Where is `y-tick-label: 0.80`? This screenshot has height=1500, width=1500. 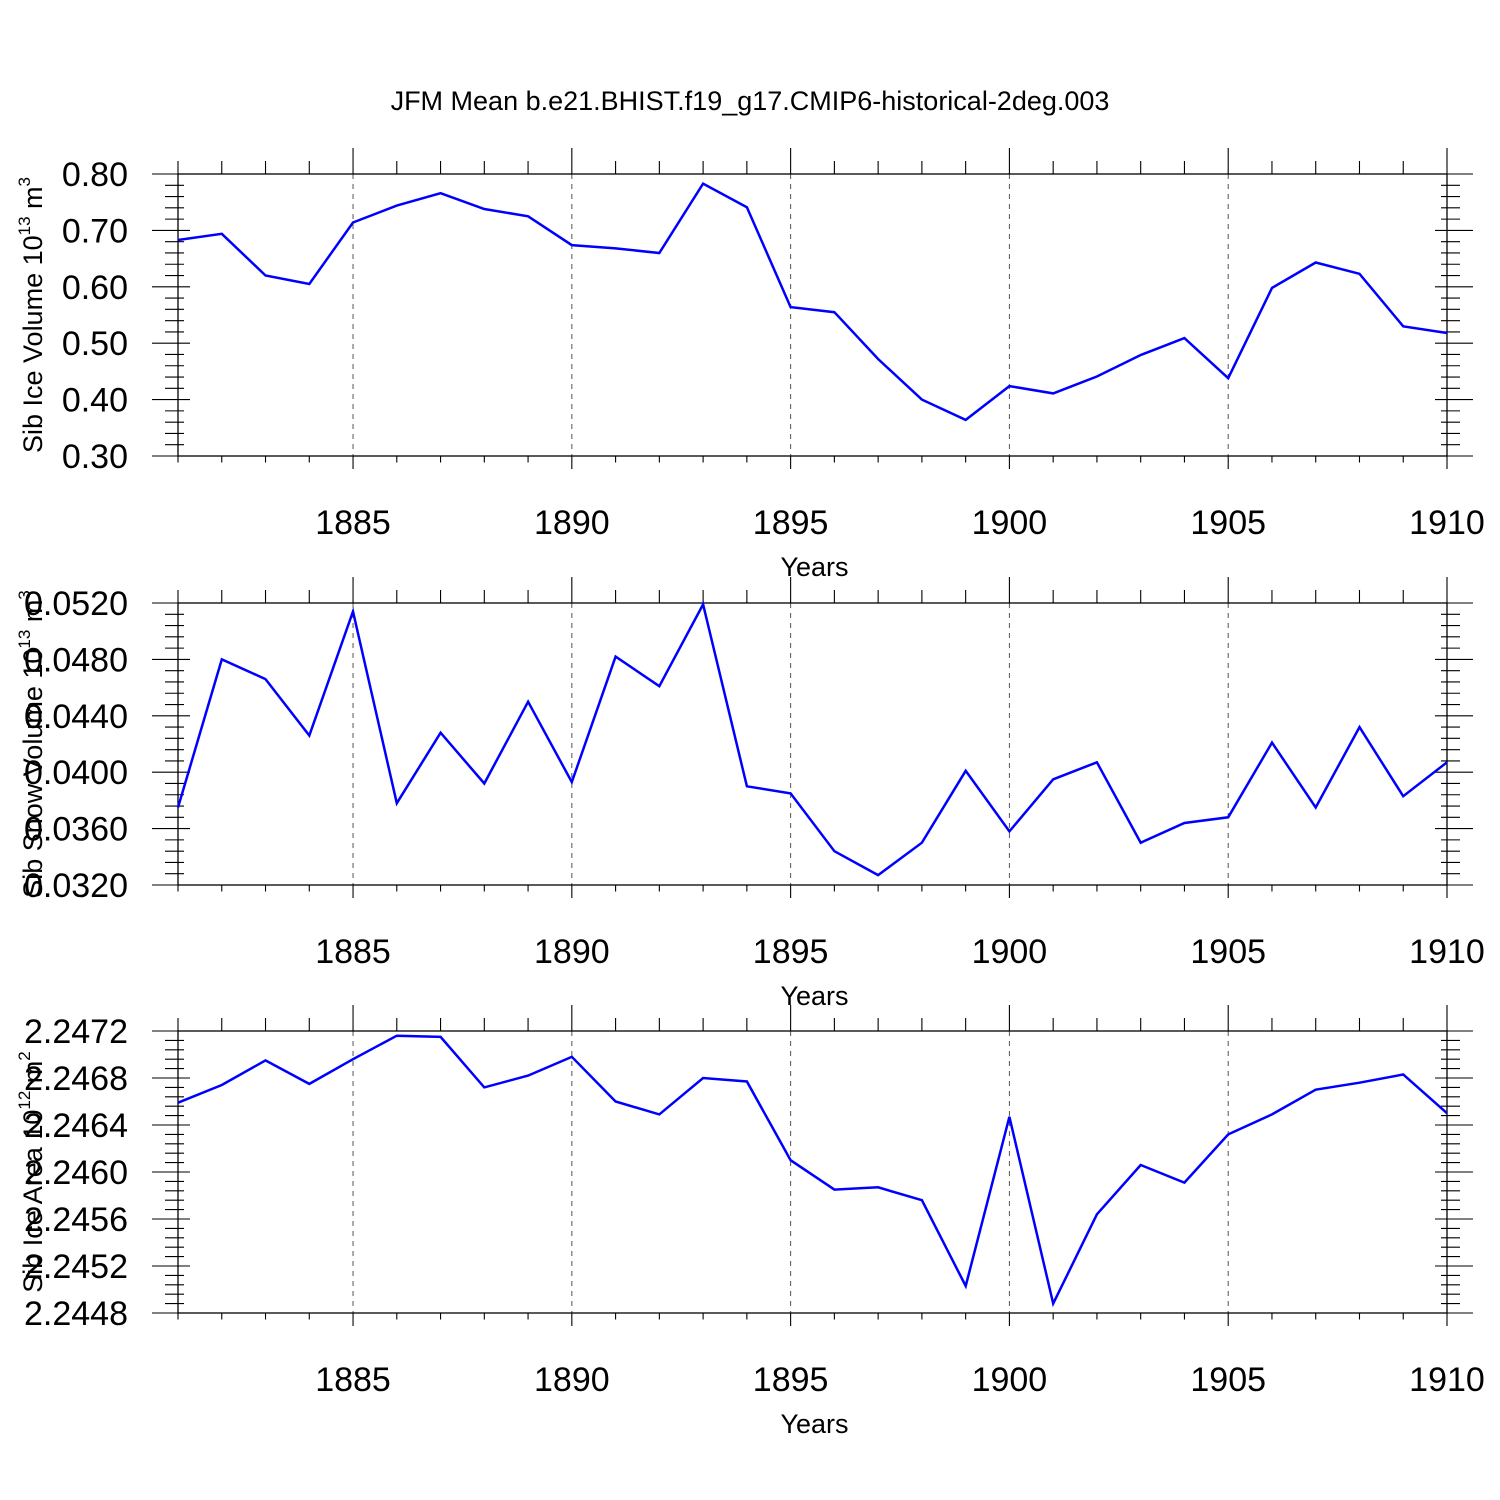
y-tick-label: 0.80 is located at coordinates (95, 175).